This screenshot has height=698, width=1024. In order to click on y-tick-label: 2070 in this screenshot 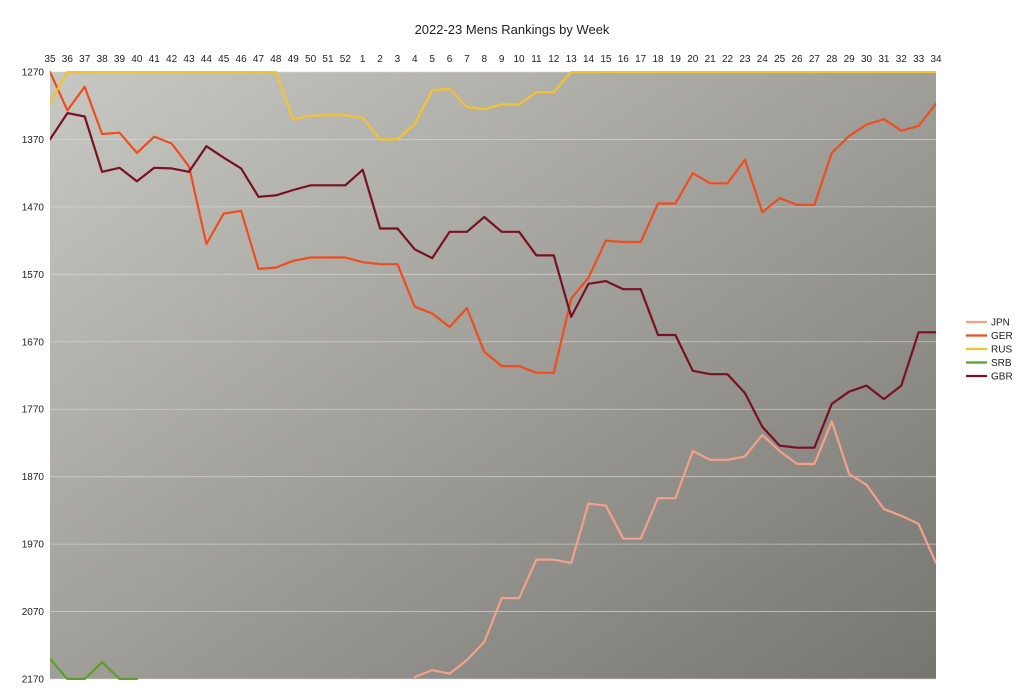, I will do `click(33, 612)`.